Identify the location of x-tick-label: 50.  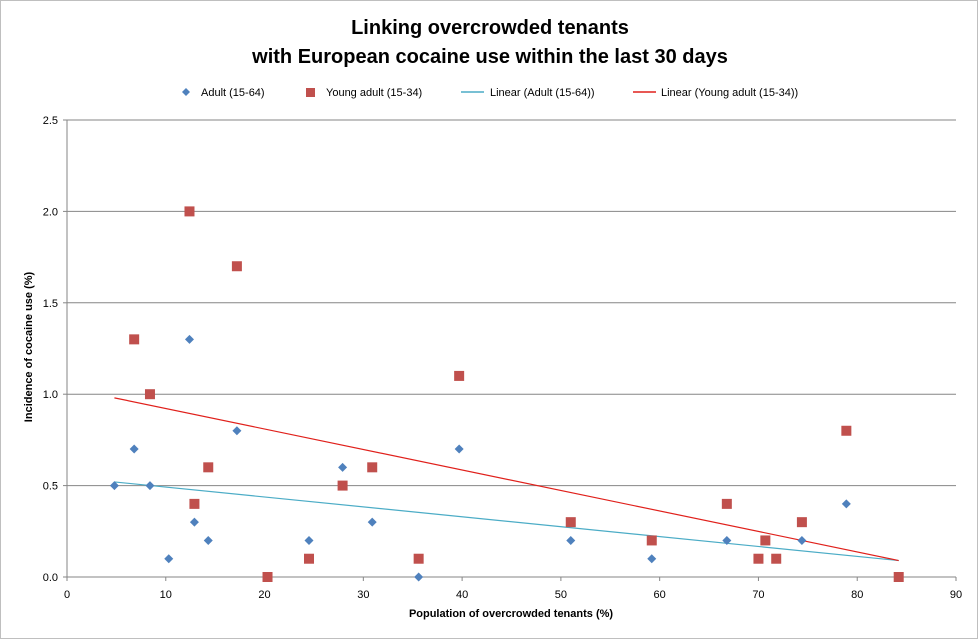
(561, 595).